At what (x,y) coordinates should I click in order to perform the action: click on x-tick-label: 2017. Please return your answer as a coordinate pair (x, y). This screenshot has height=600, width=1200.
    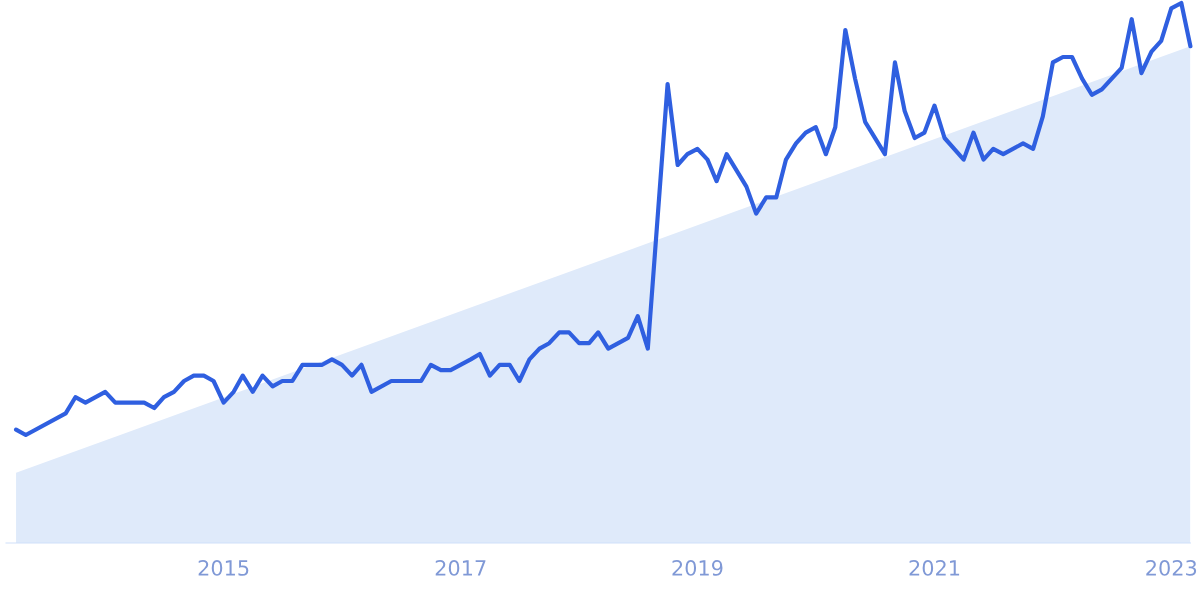
    Looking at the image, I should click on (460, 568).